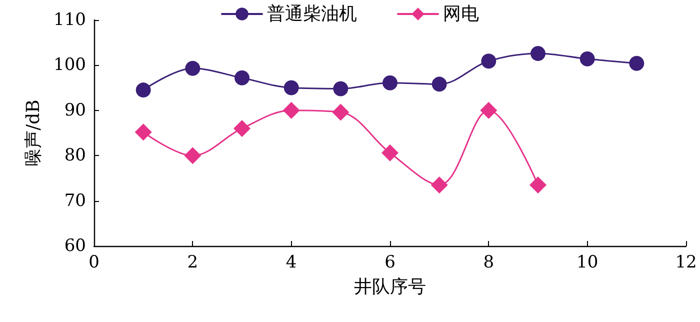  What do you see at coordinates (312, 14) in the screenshot?
I see `legend-label: 普通柴油机` at bounding box center [312, 14].